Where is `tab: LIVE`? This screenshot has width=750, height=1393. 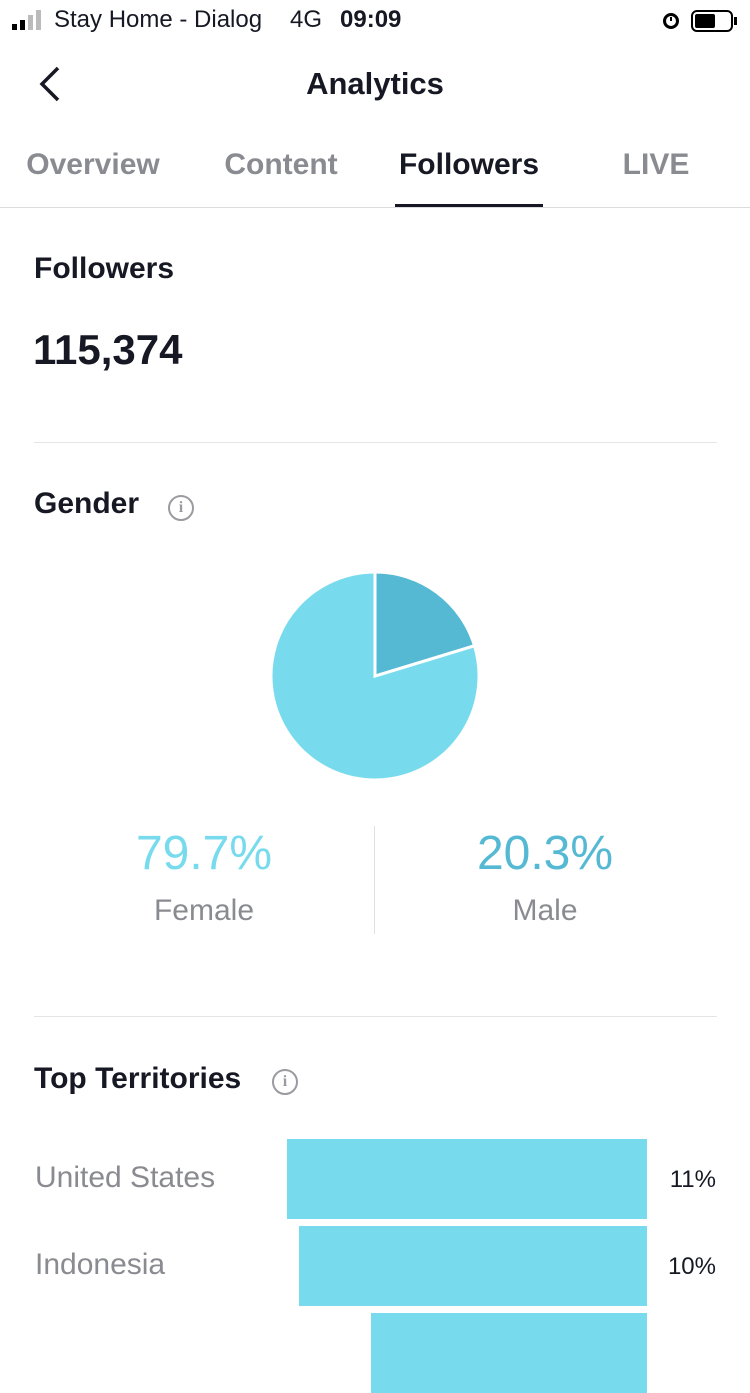
tab: LIVE is located at coordinates (656, 164).